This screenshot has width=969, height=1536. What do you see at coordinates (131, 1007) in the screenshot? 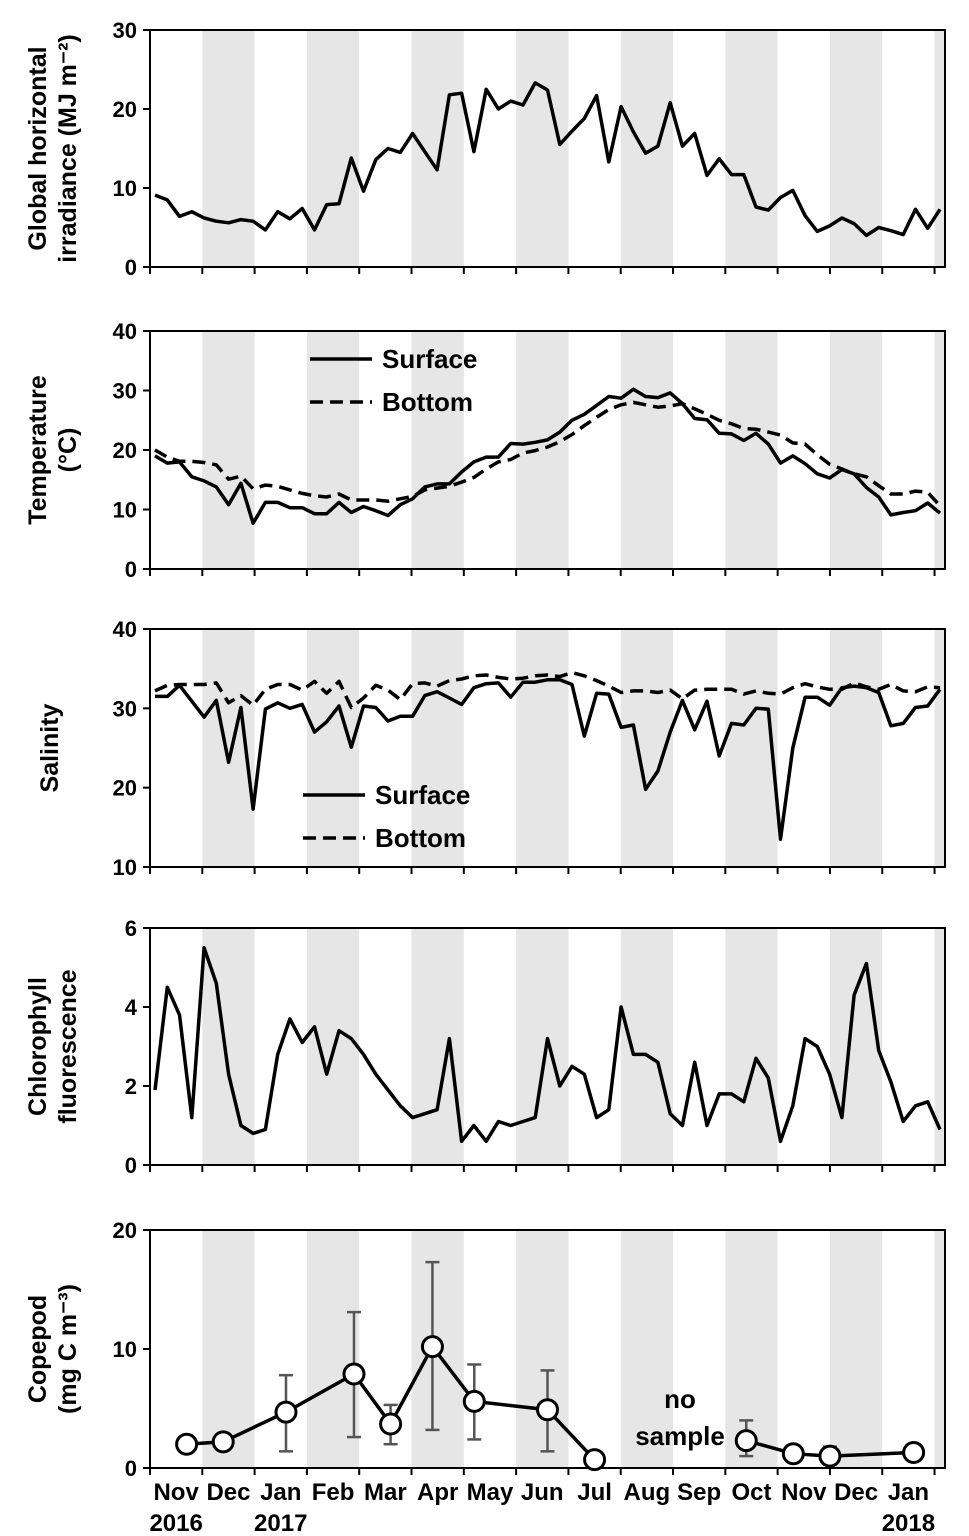
I see `y-tick-label: 4` at bounding box center [131, 1007].